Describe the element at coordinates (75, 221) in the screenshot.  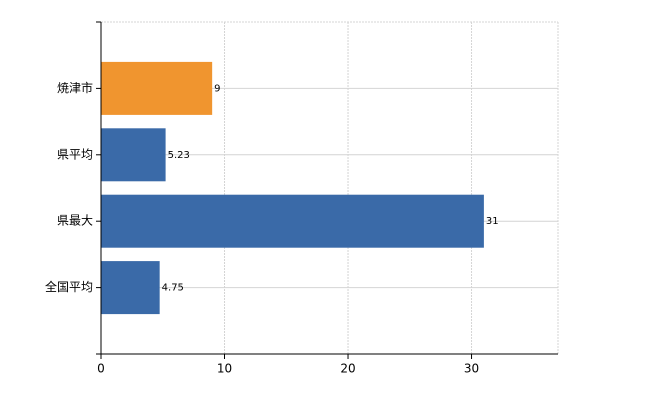
I see `y-tick-label: 県最大` at that location.